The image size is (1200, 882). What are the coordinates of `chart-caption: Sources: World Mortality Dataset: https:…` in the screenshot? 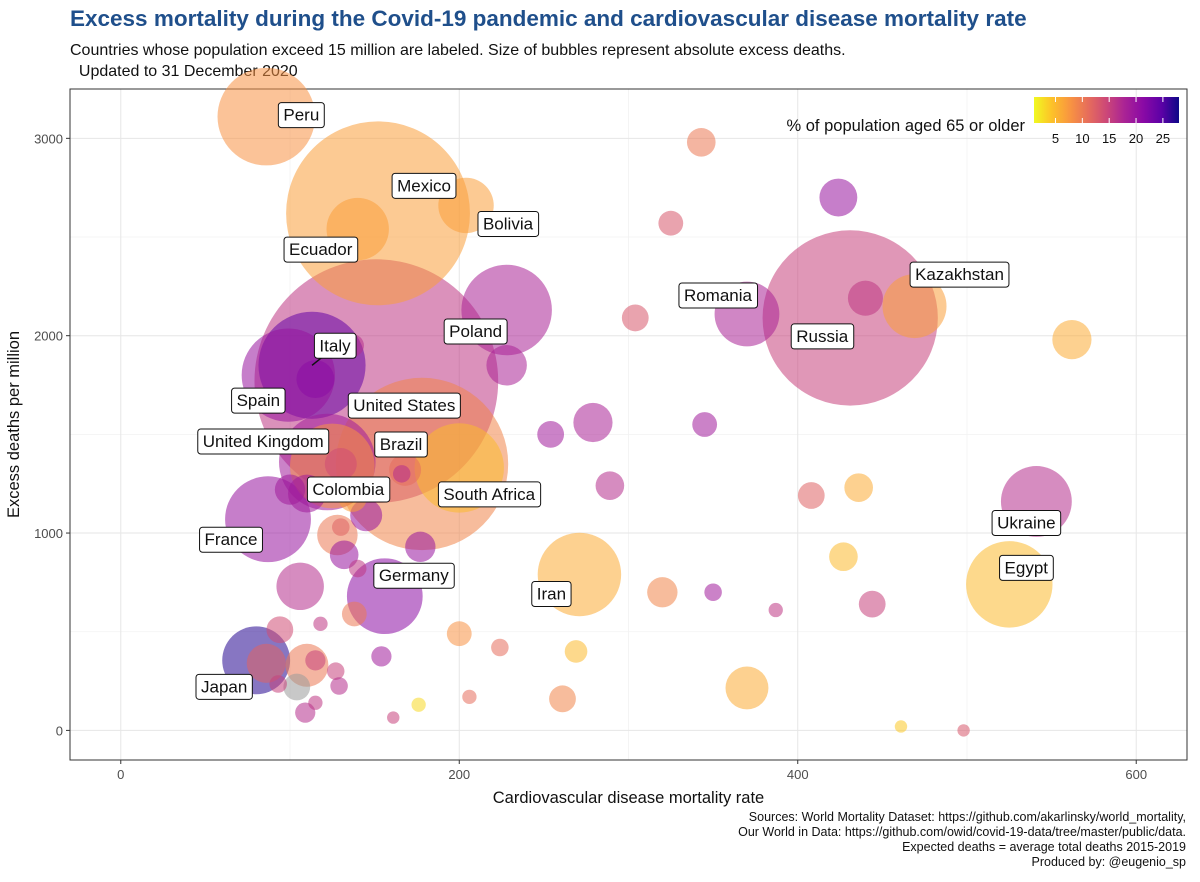 It's located at (962, 840).